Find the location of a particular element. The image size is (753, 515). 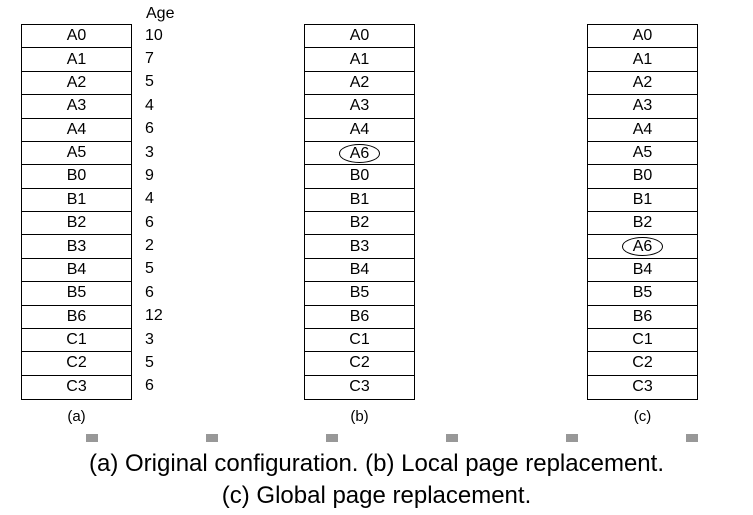

page-age-value: 9 is located at coordinates (149, 175).